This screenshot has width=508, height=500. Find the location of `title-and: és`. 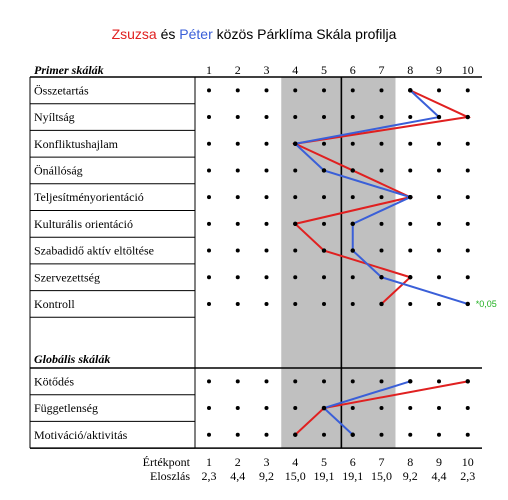

title-and: és is located at coordinates (168, 34).